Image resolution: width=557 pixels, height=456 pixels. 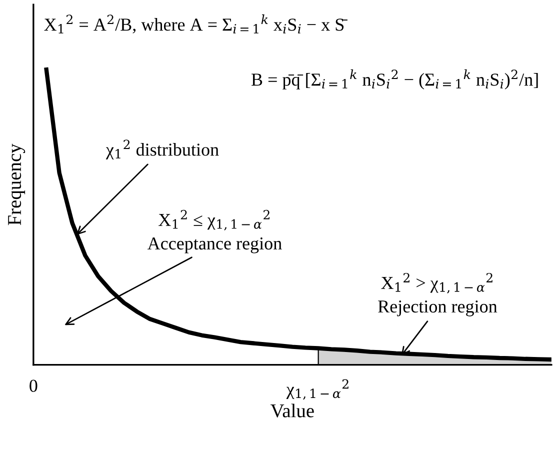 What do you see at coordinates (395, 79) in the screenshot?
I see `text: B = p̄q̄ [Σ$_{i=1}$$^{k}$ n$_{i}$S$_{i}$$^{2}$ − (Σ$_{i=1}$$^{k}$ n$_{i}$S$_{i}$)$^{2}$/n]` at bounding box center [395, 79].